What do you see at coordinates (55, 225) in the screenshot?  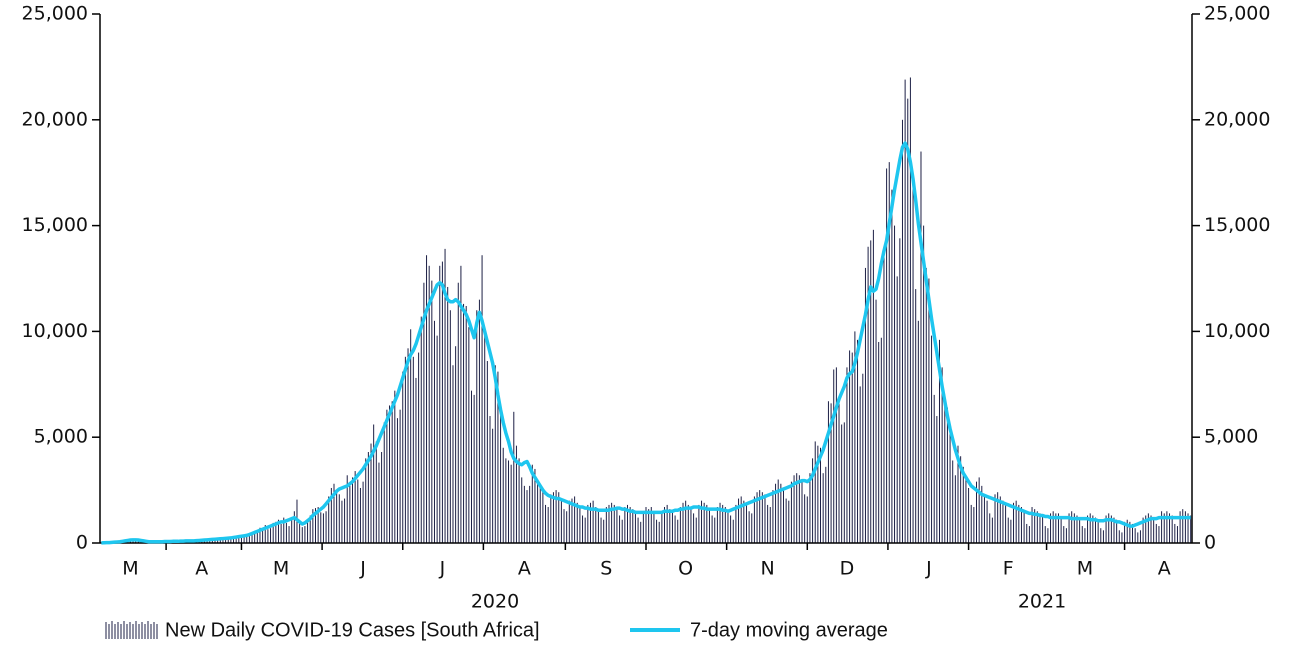 I see `y-tick-label: 15,000` at bounding box center [55, 225].